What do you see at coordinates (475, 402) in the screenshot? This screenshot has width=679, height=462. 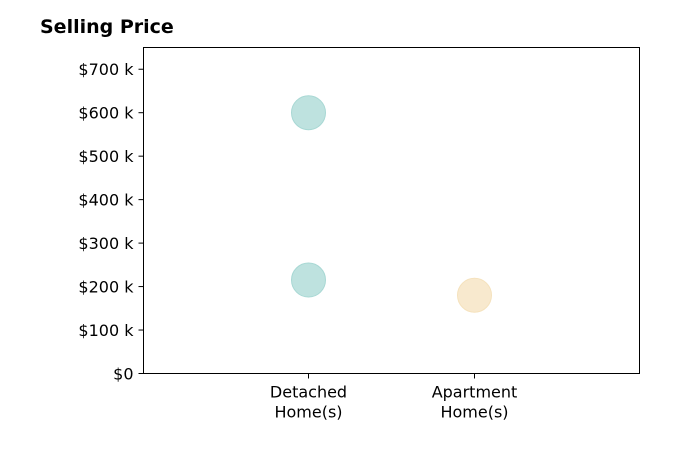 I see `x-tick-label: Apartment Home(s)` at bounding box center [475, 402].